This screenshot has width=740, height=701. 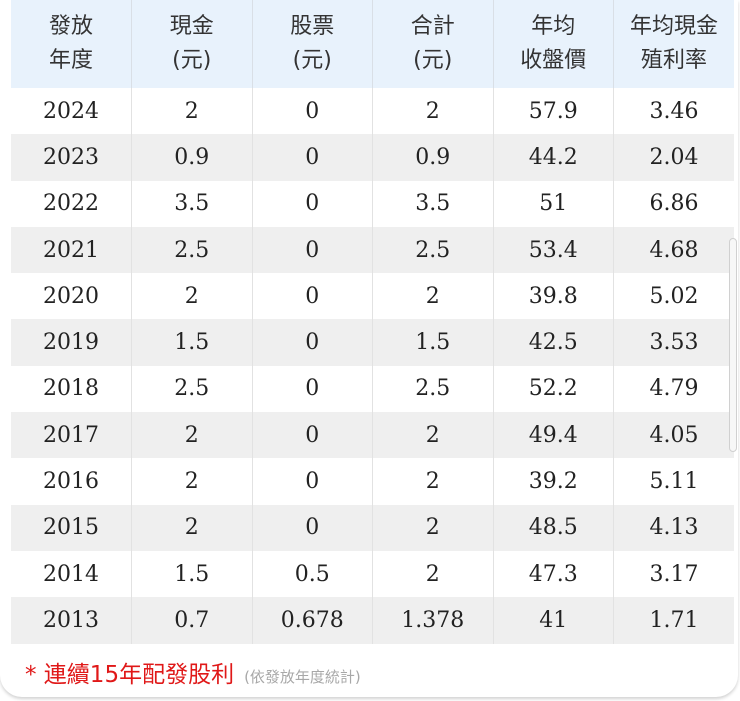 What do you see at coordinates (71, 342) in the screenshot?
I see `cell-year: 2019` at bounding box center [71, 342].